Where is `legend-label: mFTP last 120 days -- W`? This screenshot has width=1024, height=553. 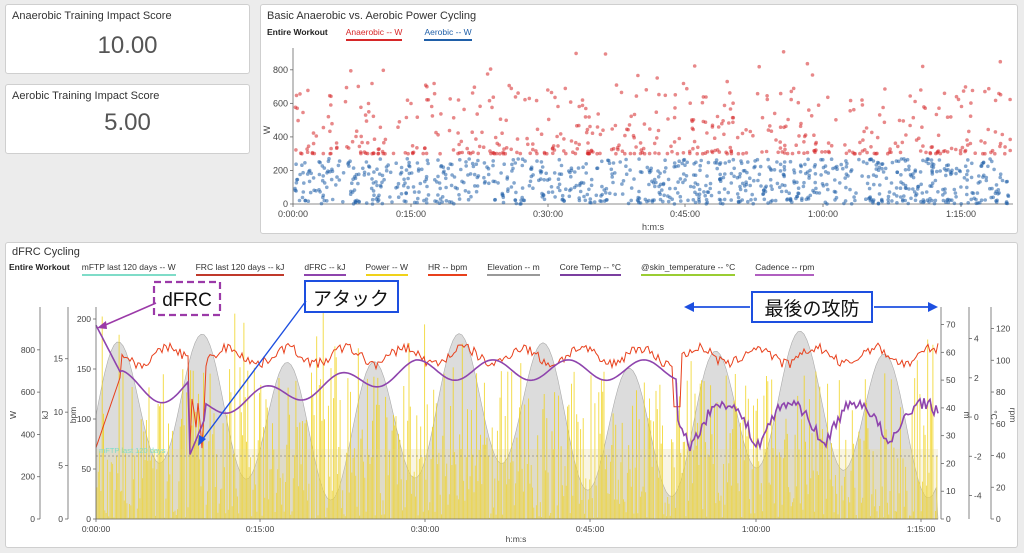
legend-label: mFTP last 120 days -- W is located at coordinates (128, 267).